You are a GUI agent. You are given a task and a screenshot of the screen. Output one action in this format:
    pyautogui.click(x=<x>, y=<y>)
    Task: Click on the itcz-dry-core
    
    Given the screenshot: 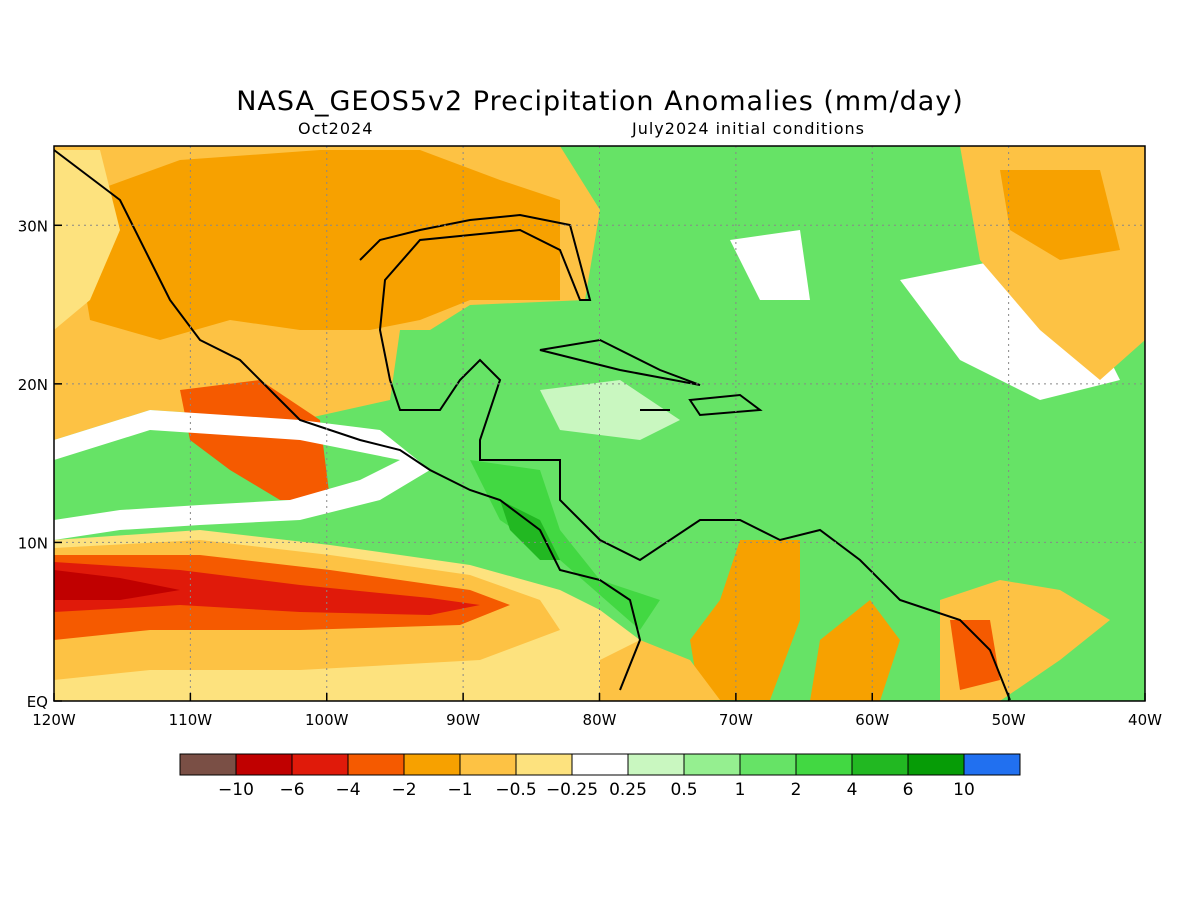 What is the action you would take?
    pyautogui.click(x=267, y=588)
    